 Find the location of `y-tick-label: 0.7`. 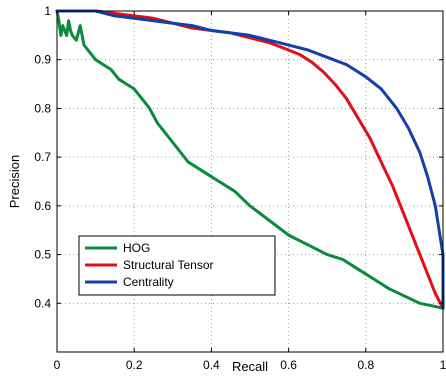

y-tick-label: 0.7 is located at coordinates (42, 157).